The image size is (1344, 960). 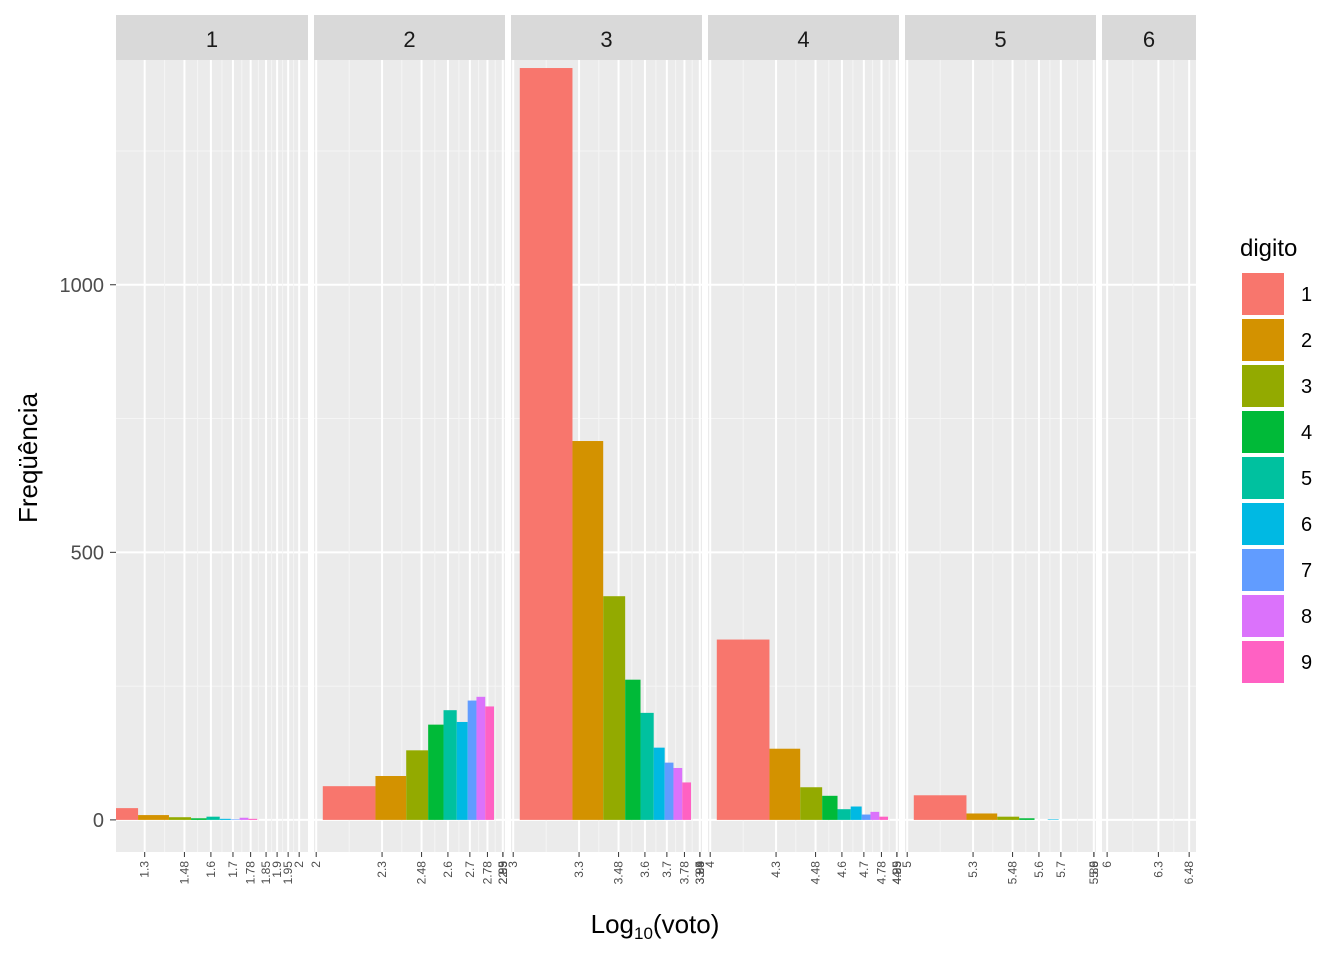 What do you see at coordinates (1306, 571) in the screenshot?
I see `legend-label-7: 7` at bounding box center [1306, 571].